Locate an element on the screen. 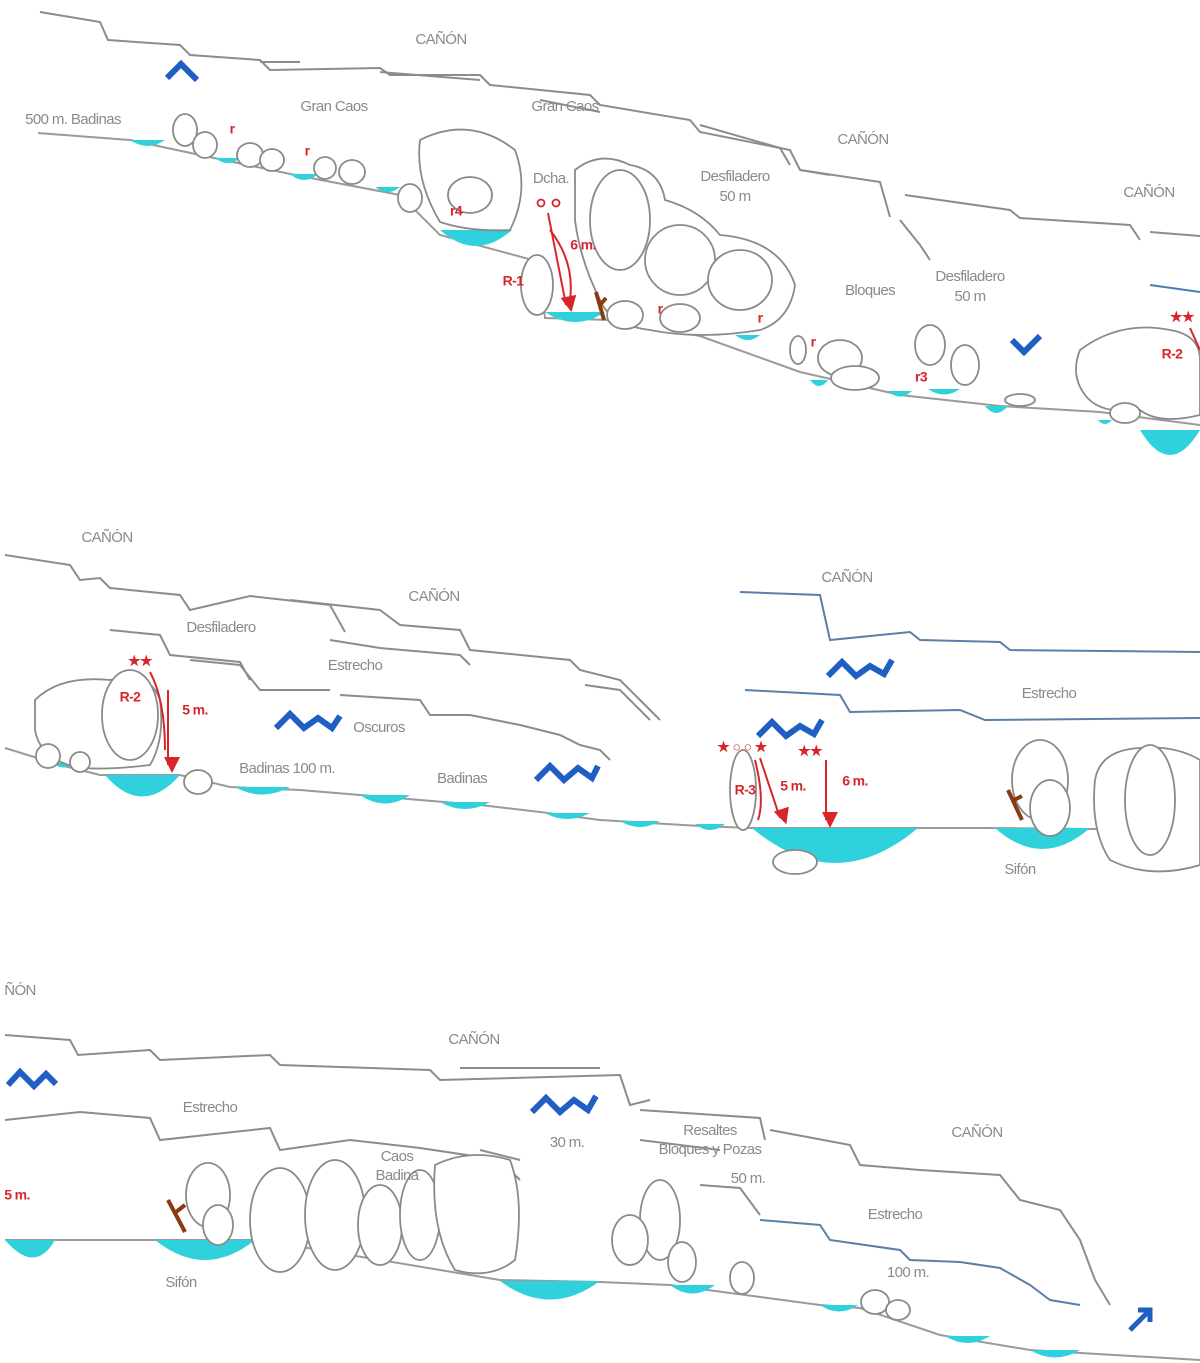 Image resolution: width=1200 pixels, height=1363 pixels. label: 100 m. is located at coordinates (908, 1272).